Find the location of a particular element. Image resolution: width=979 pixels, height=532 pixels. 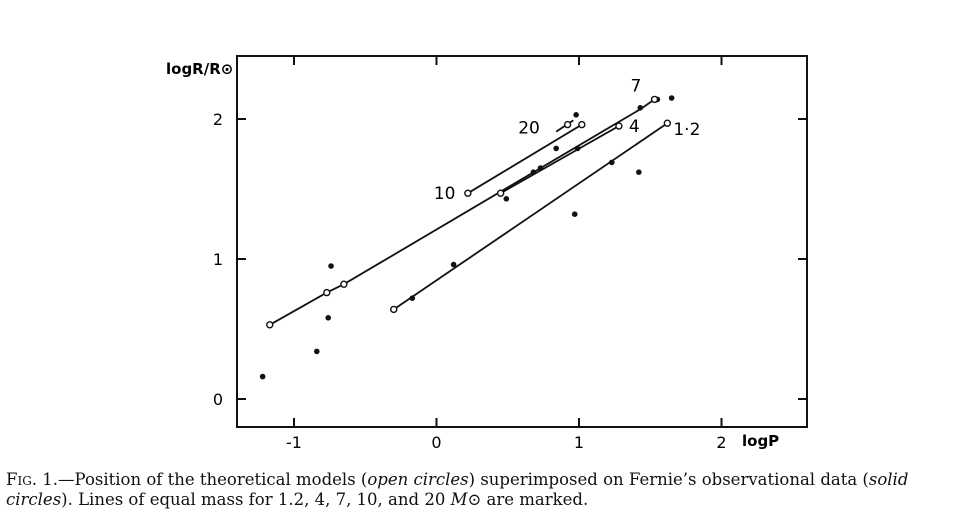

y-tick-label: 1 is located at coordinates (218, 259).